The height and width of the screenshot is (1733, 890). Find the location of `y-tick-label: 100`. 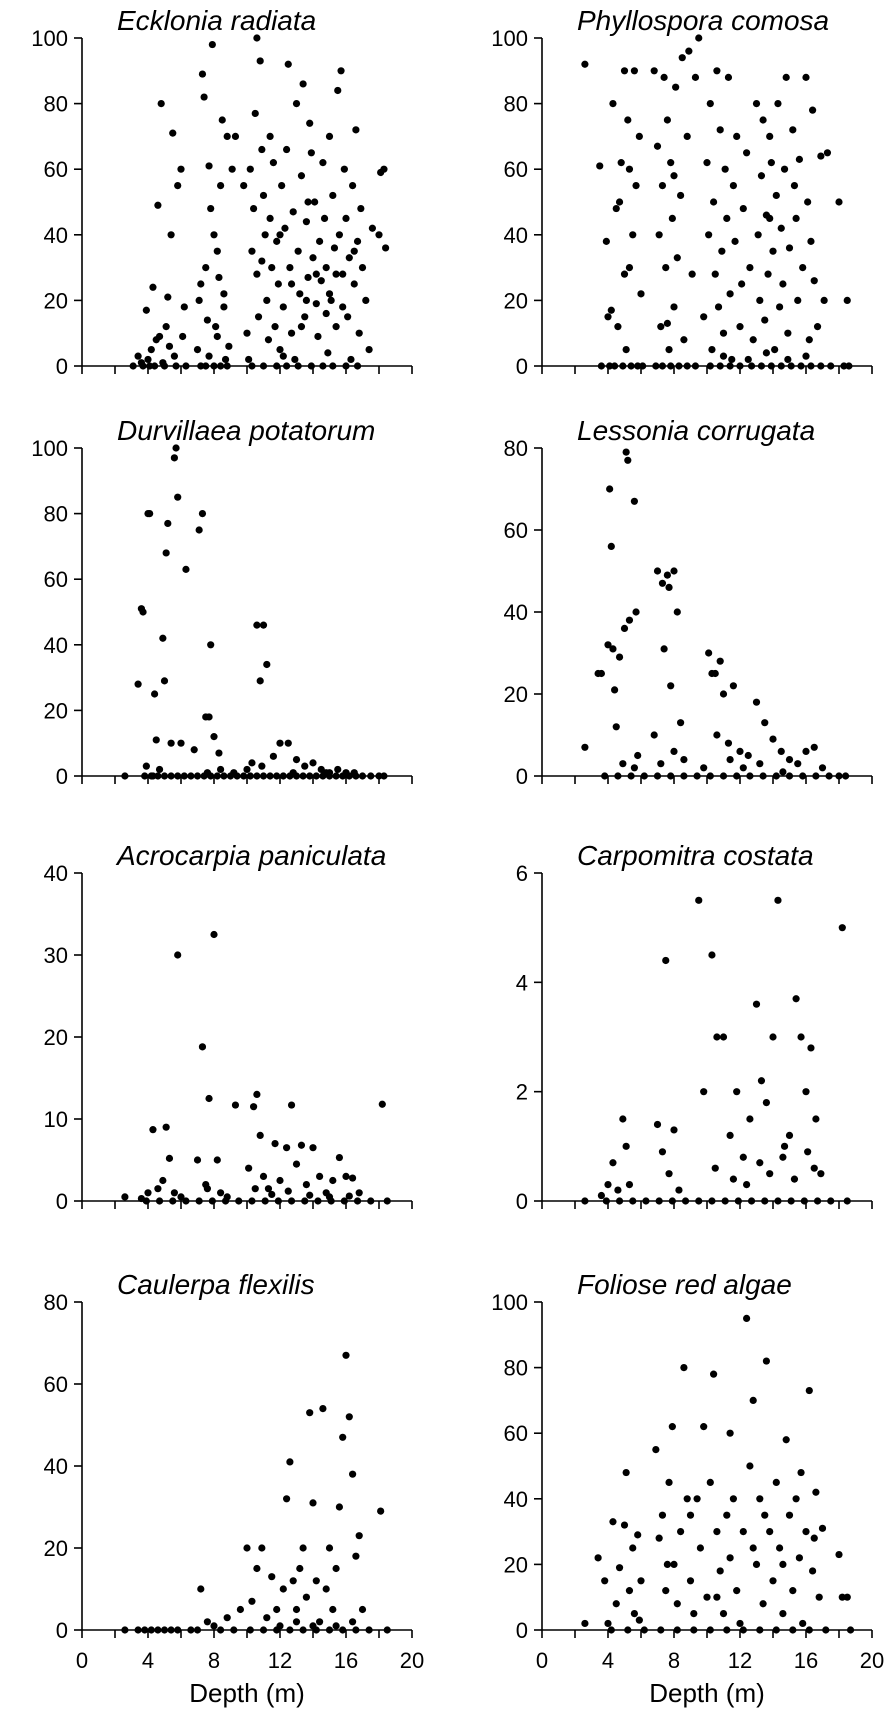

y-tick-label: 100 is located at coordinates (509, 38).